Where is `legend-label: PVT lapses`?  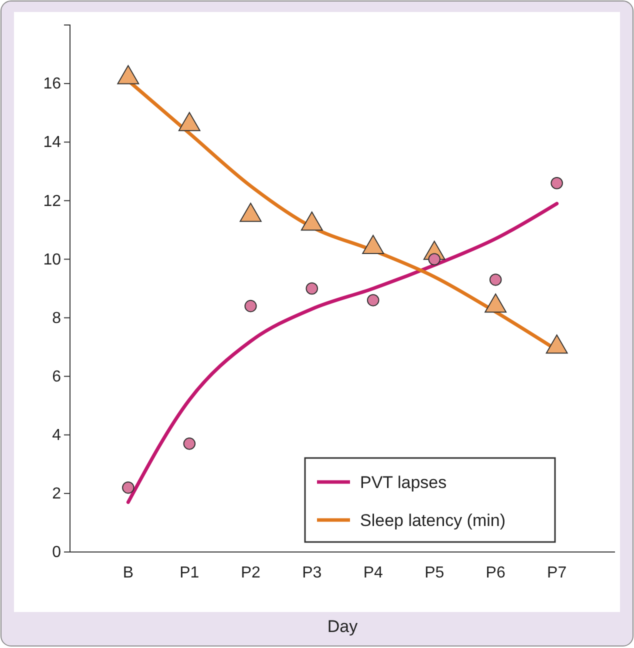
legend-label: PVT lapses is located at coordinates (403, 482).